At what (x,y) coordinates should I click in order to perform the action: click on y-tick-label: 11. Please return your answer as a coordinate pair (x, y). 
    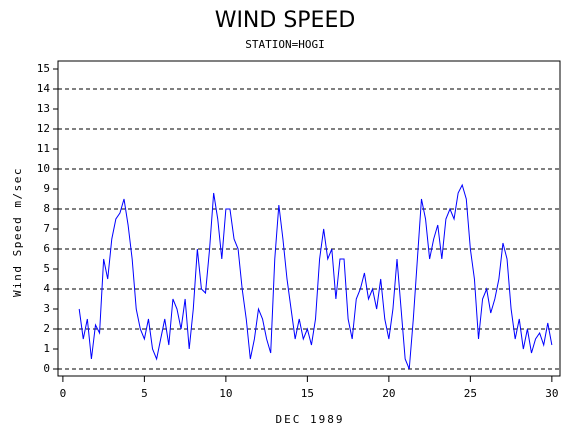
    Looking at the image, I should click on (43, 148).